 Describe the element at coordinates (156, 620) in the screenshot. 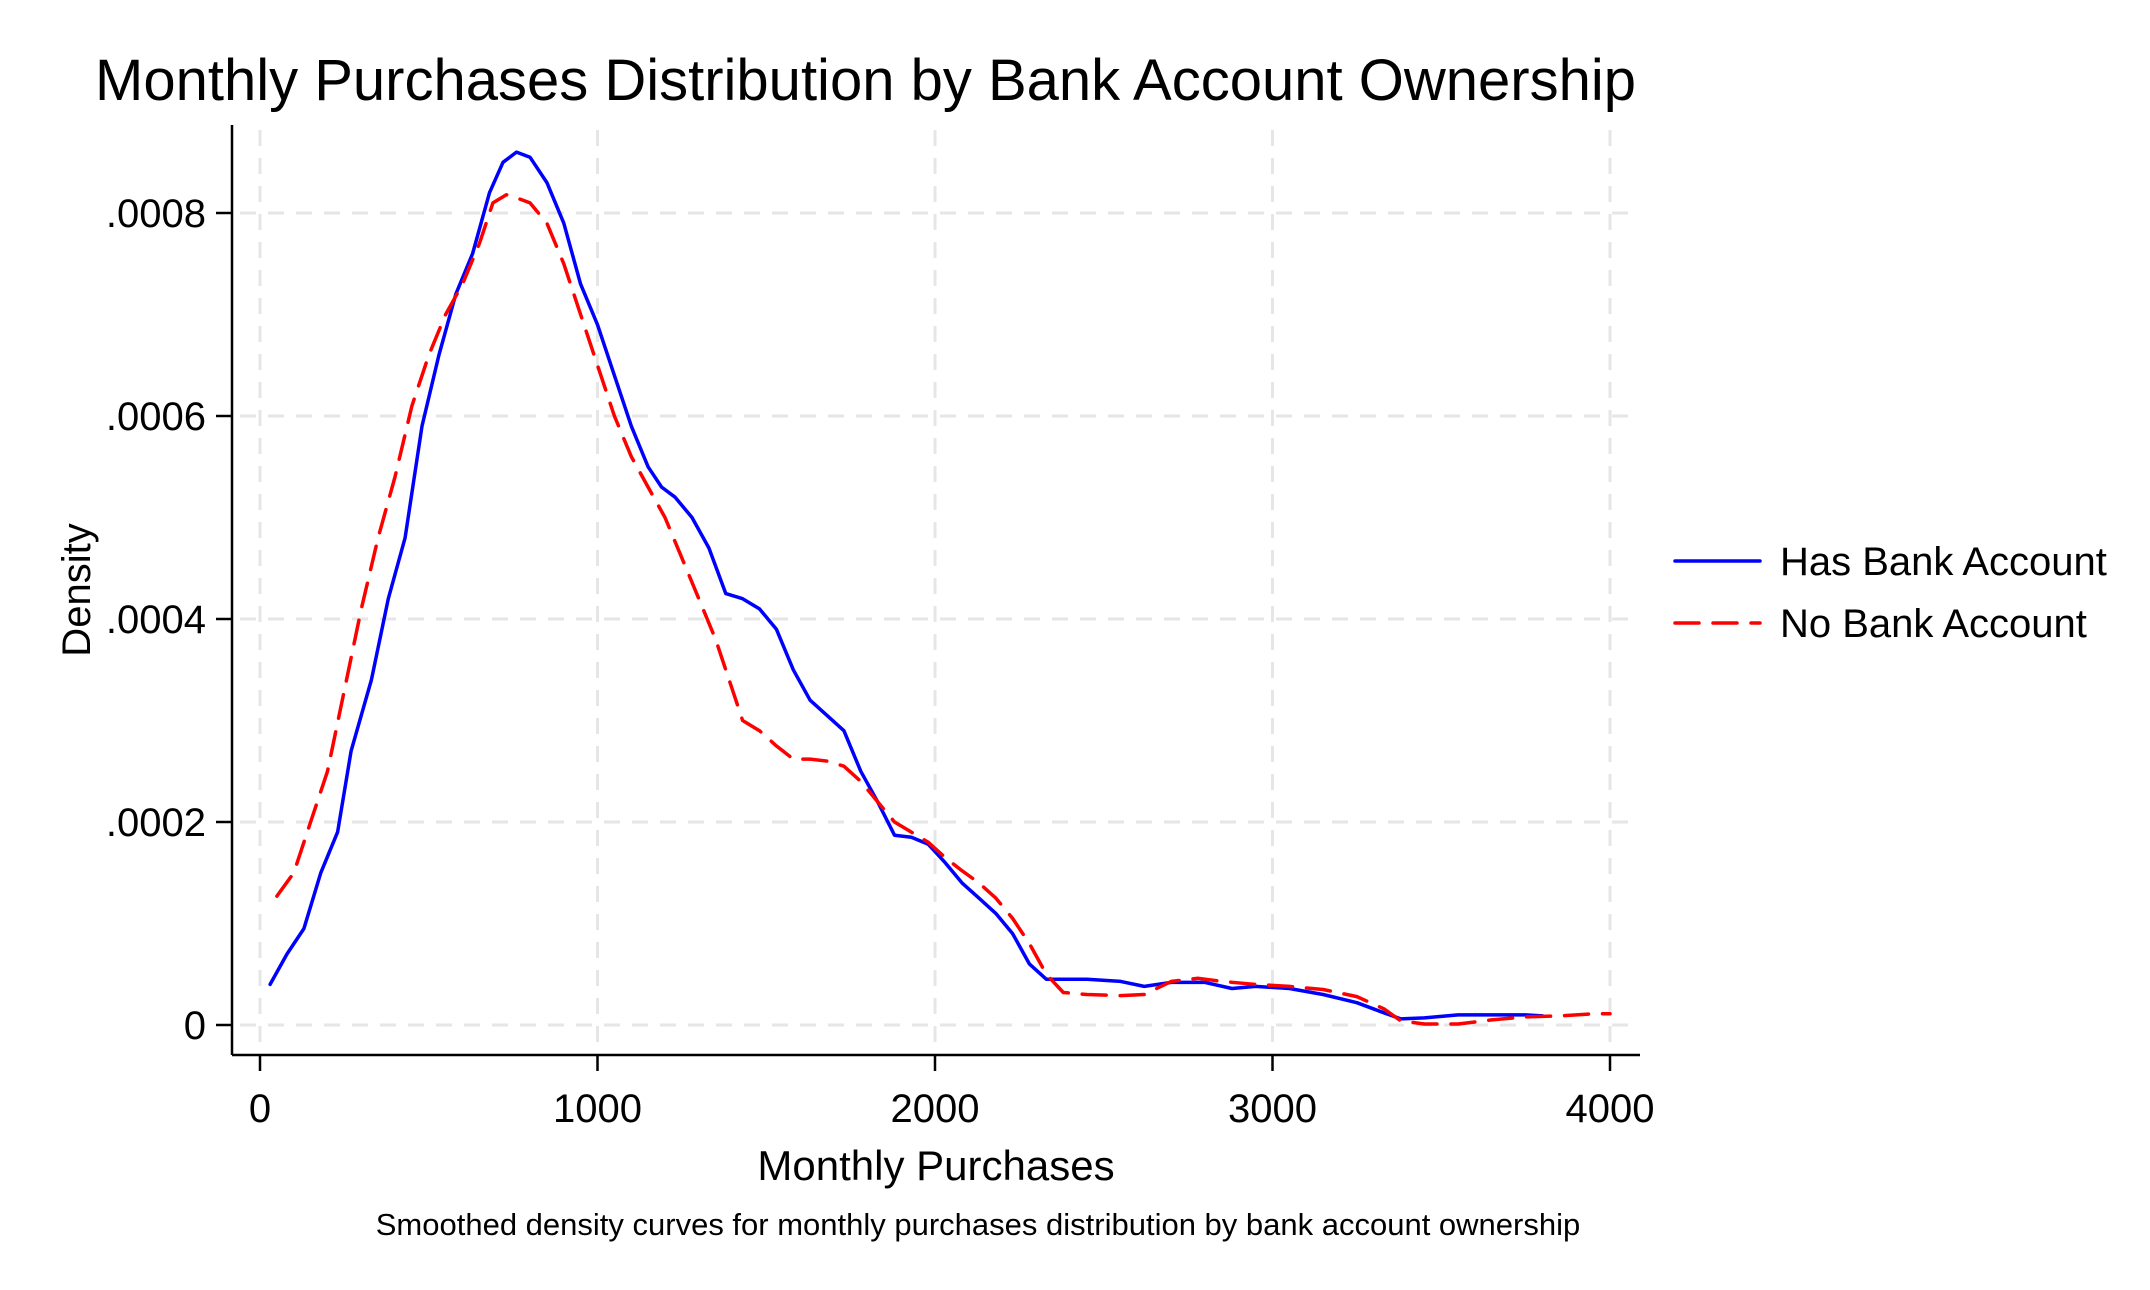

I see `y-tick-label: .0004` at that location.